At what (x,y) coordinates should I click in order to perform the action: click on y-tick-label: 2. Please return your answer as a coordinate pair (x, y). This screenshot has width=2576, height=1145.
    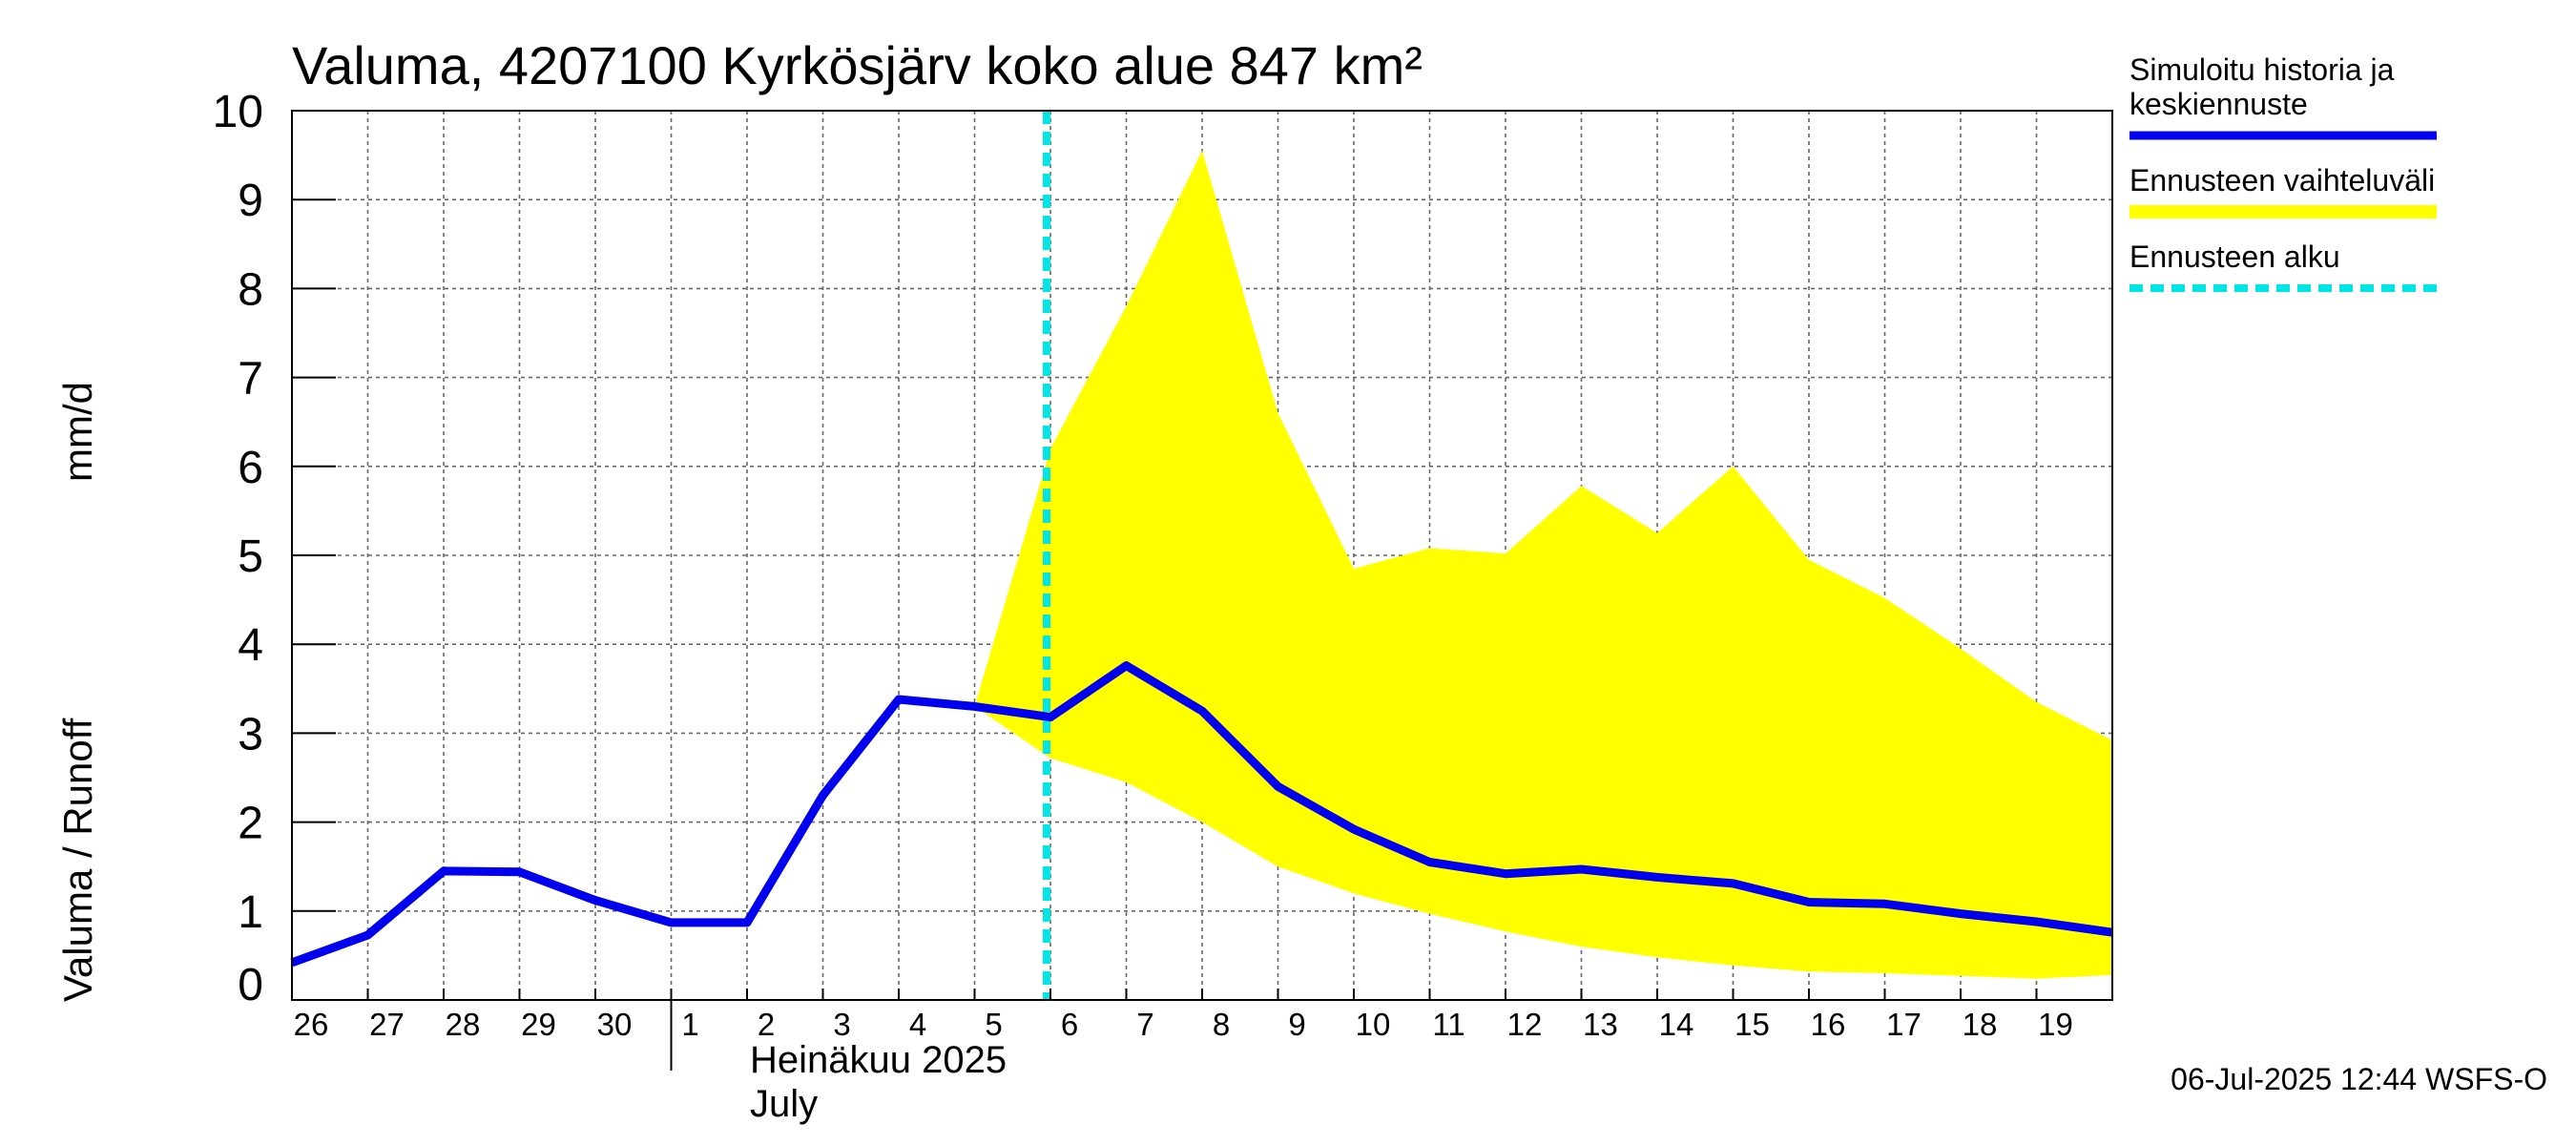
    Looking at the image, I should click on (250, 824).